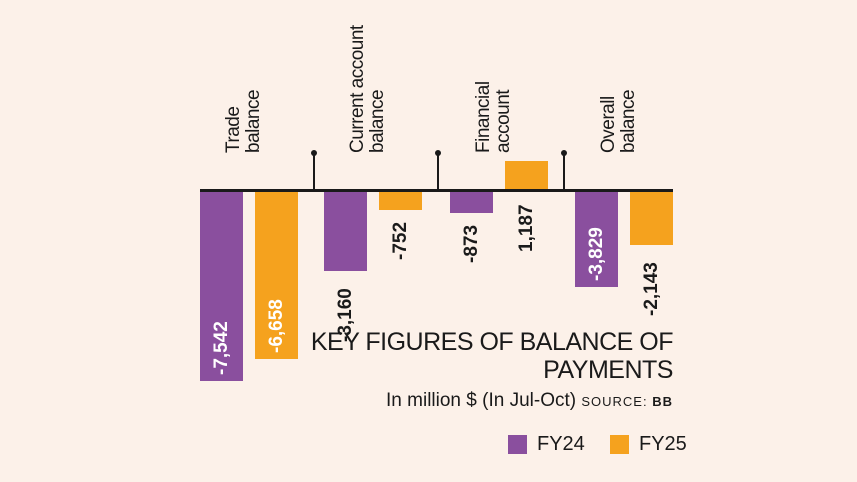 The image size is (857, 482). Describe the element at coordinates (526, 227) in the screenshot. I see `value-label: 1,187` at that location.